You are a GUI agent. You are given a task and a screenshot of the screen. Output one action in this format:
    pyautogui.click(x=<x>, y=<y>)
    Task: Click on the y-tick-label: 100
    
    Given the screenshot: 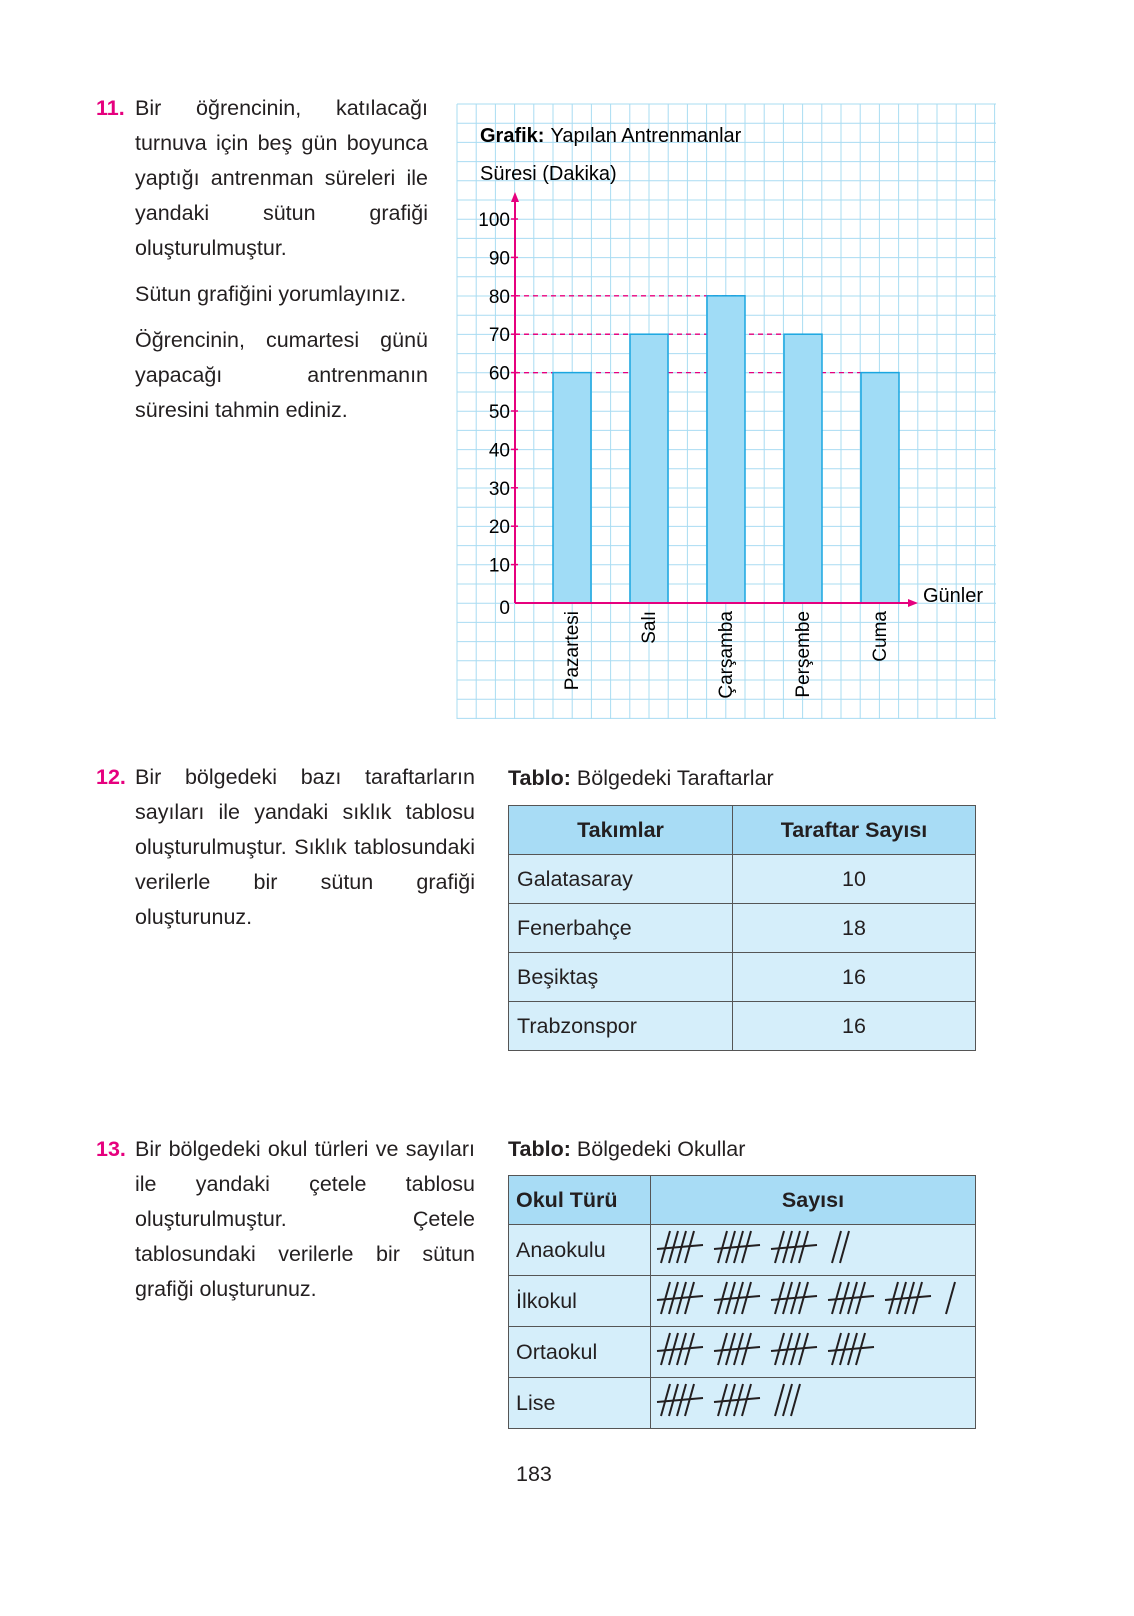 What is the action you would take?
    pyautogui.click(x=494, y=220)
    